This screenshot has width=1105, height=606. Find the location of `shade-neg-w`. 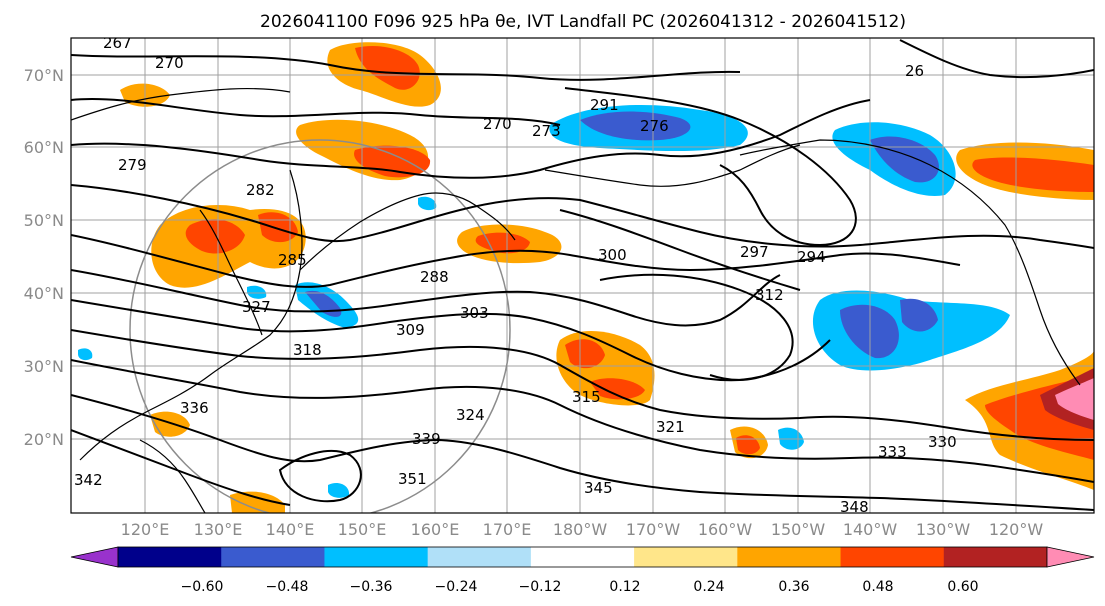

shade-neg-w is located at coordinates (85, 354).